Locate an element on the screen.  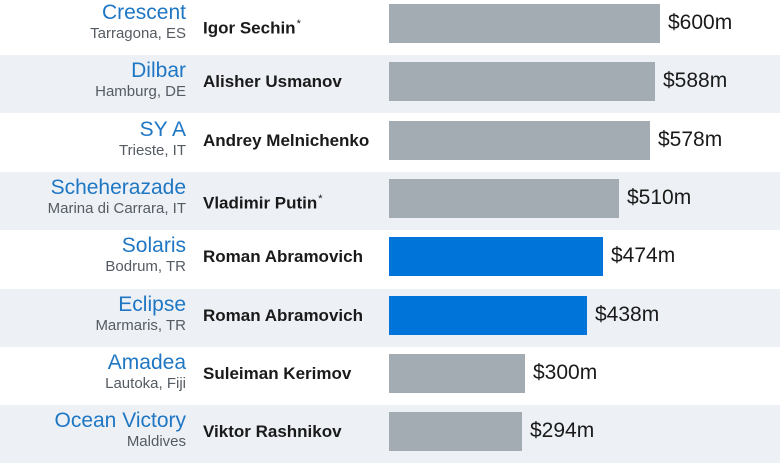
yacht-location-label: Trieste, IT is located at coordinates (152, 150).